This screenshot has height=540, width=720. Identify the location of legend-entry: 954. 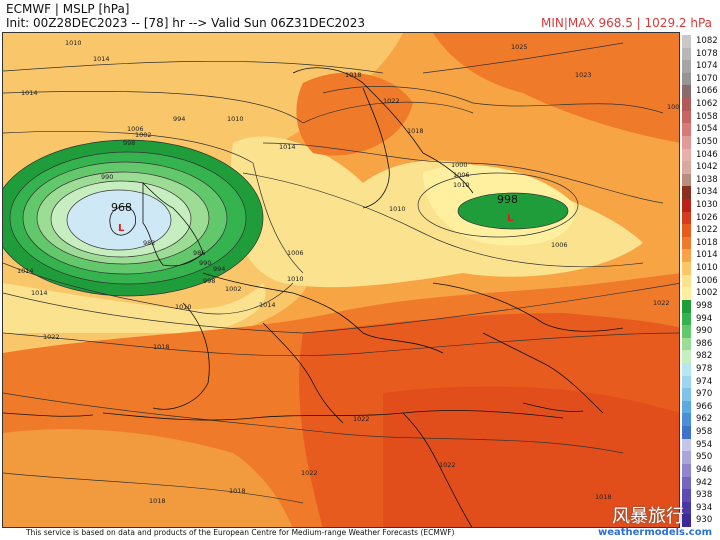
(701, 445).